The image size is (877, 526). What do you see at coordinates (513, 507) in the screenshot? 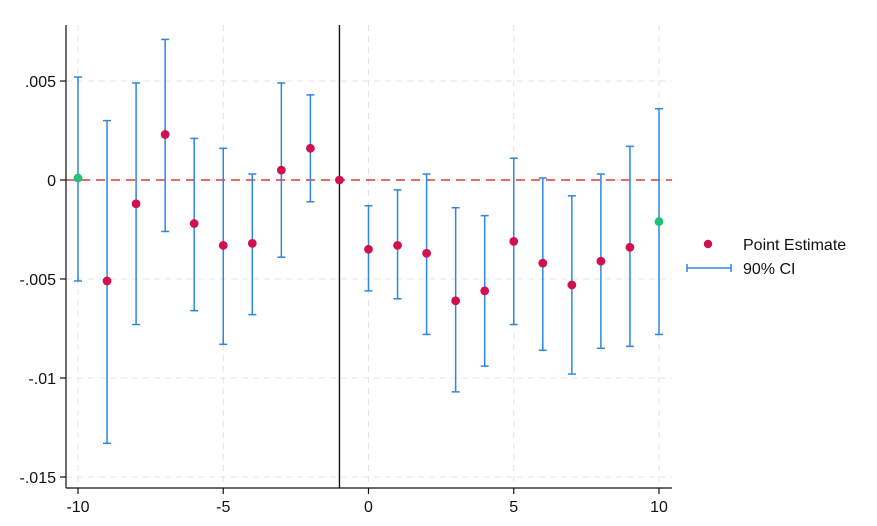
I see `x-tick-label: 5` at bounding box center [513, 507].